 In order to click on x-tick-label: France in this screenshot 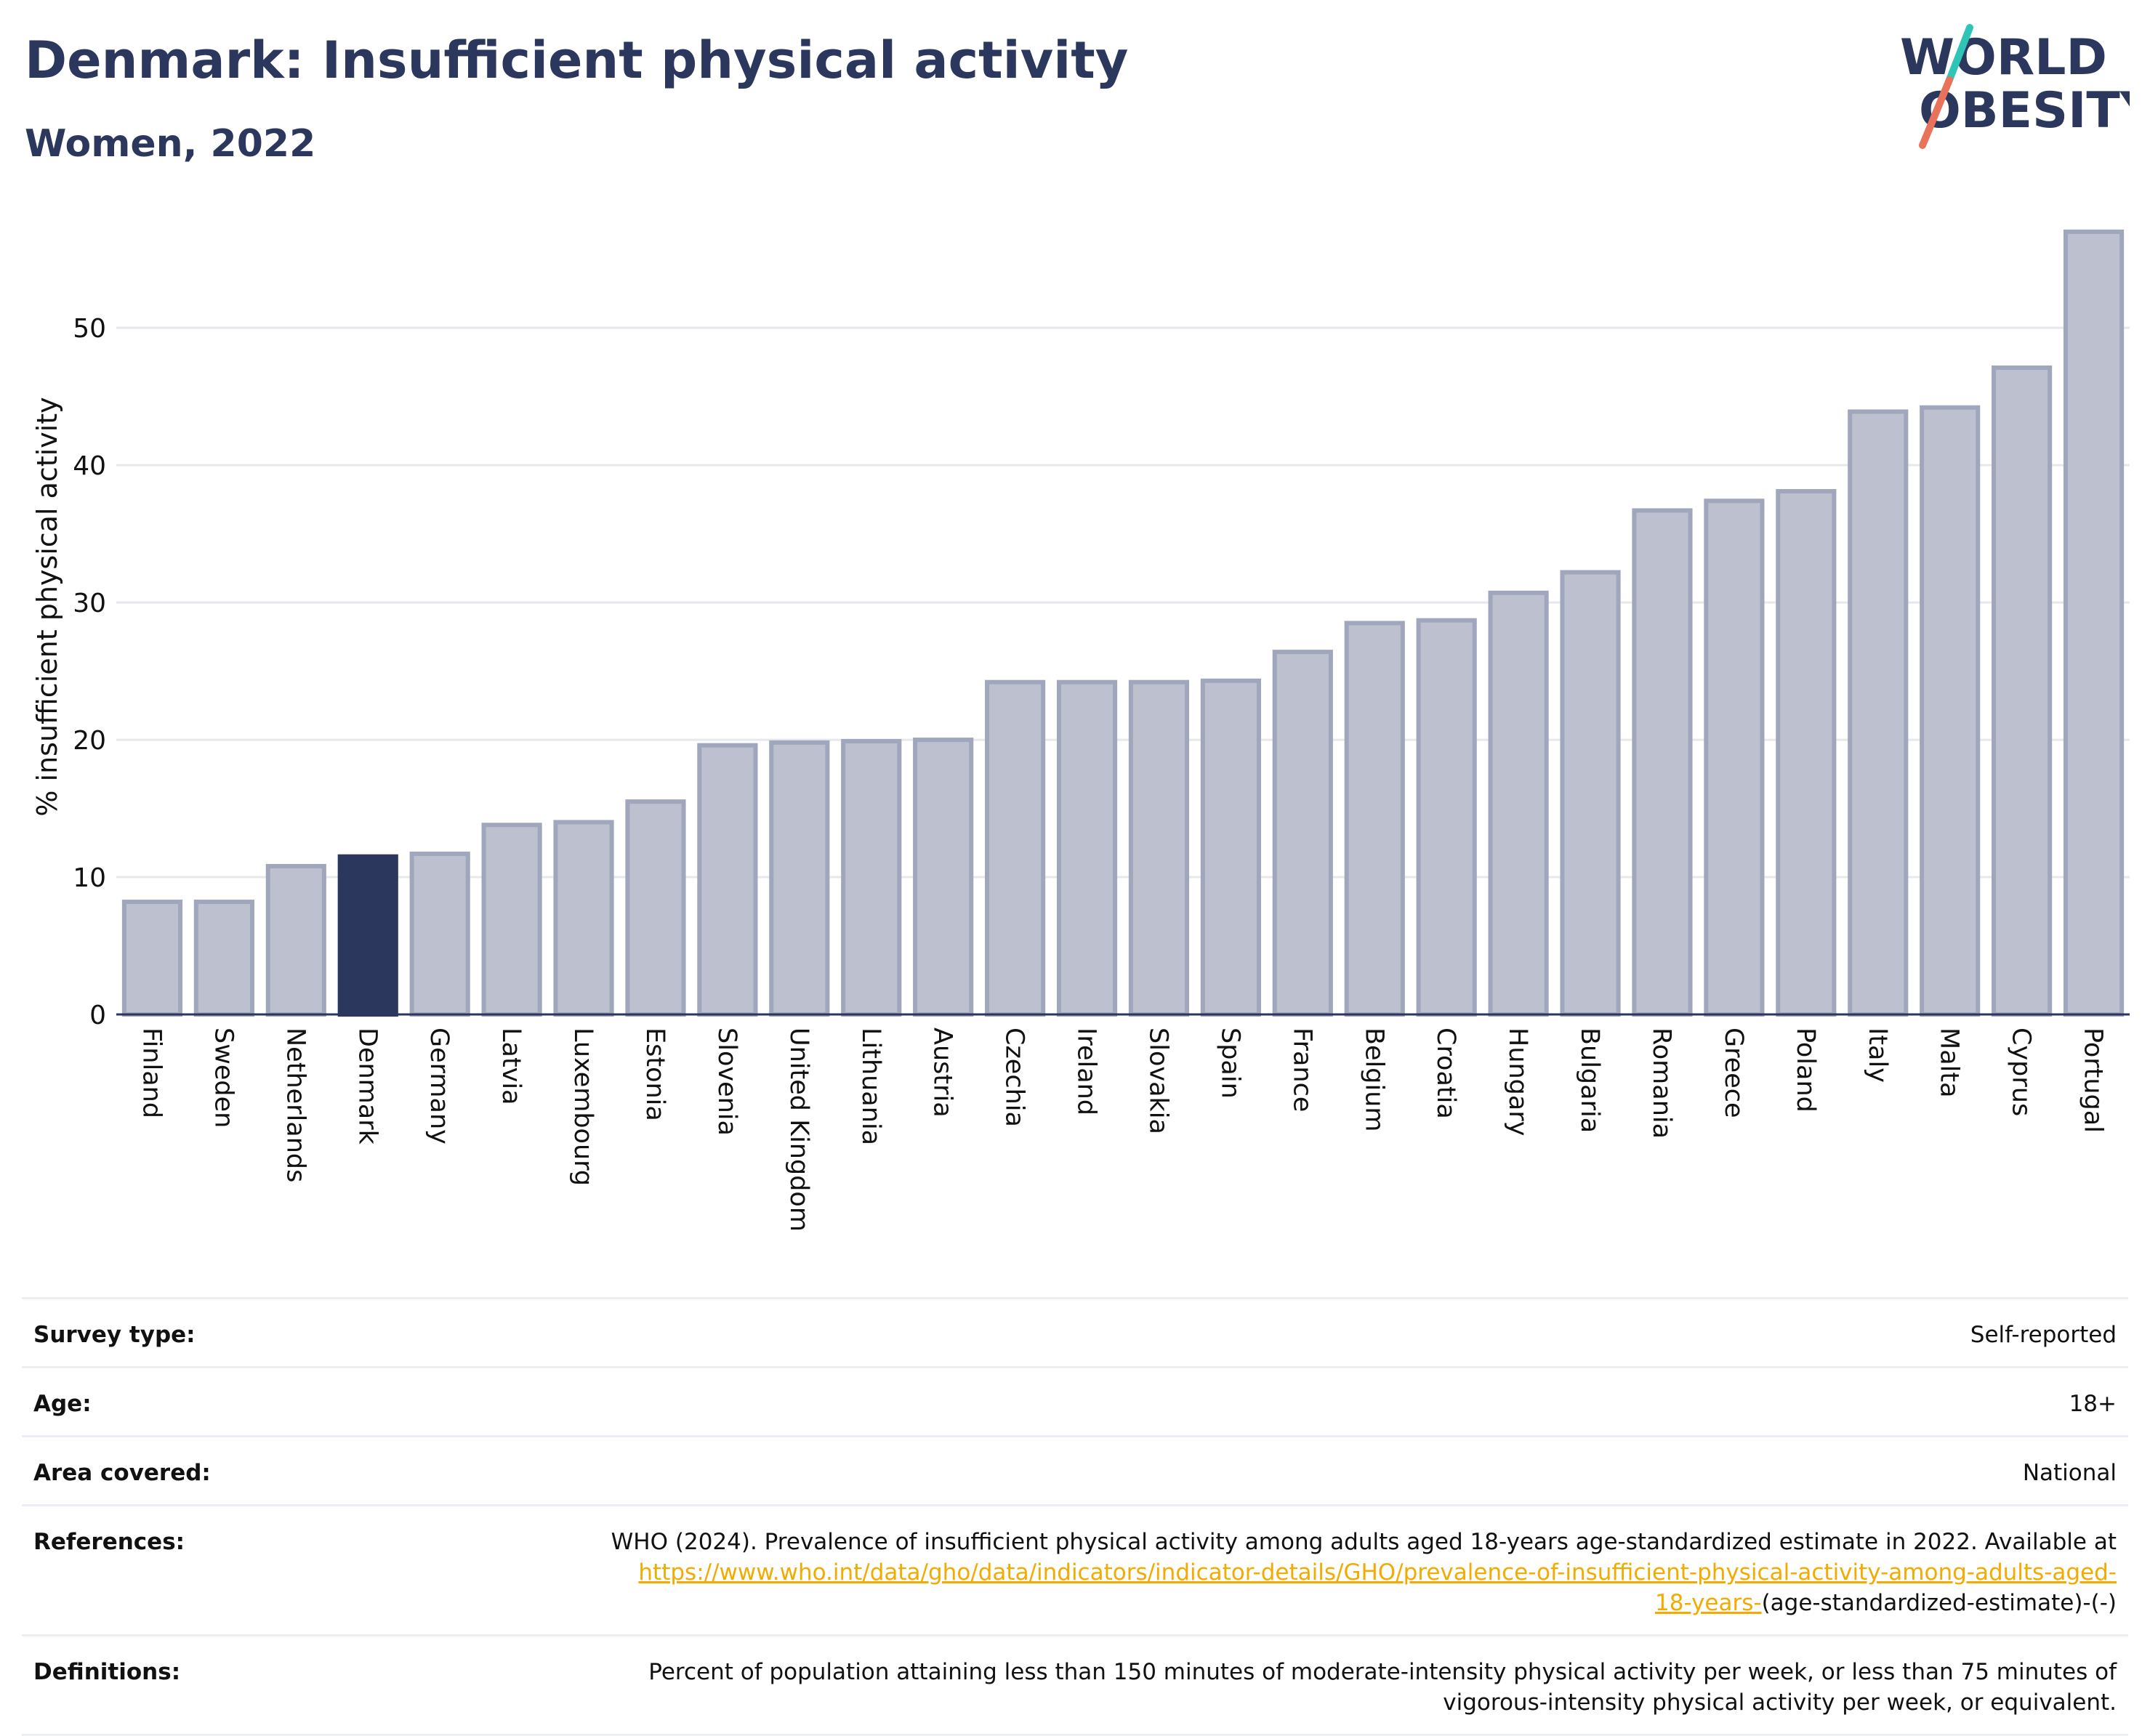, I will do `click(1301, 1070)`.